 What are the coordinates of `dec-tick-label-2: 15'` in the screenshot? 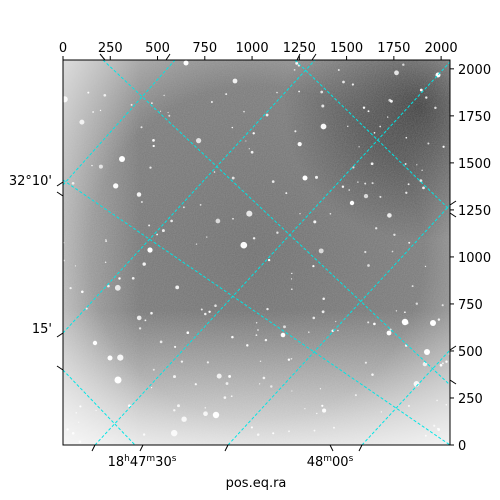 It's located at (42, 329).